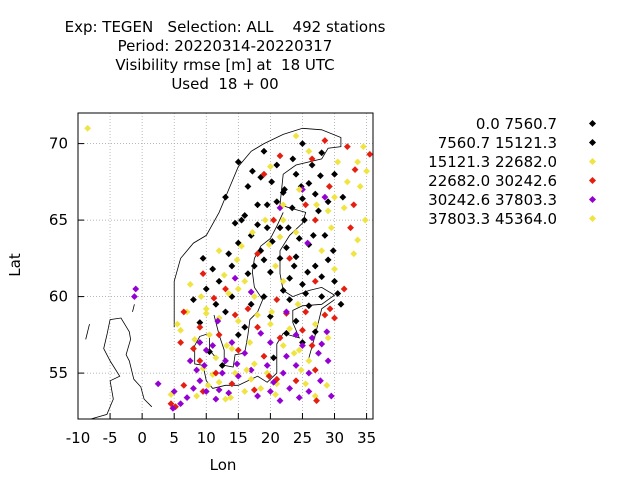 The image size is (640, 480). What do you see at coordinates (225, 27) in the screenshot?
I see `title-line-experiment: Exp: TEGEN Selection: ALL 492 stations` at bounding box center [225, 27].